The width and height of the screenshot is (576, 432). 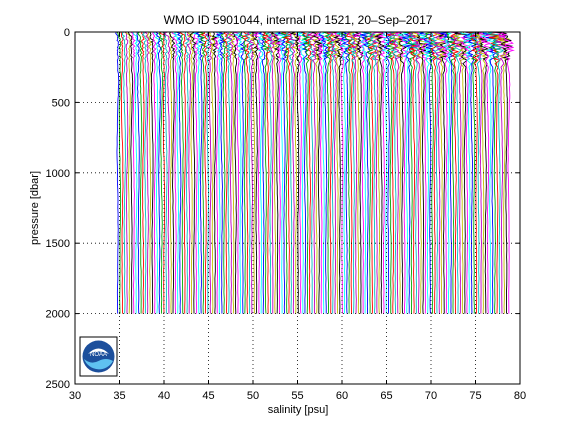 What do you see at coordinates (475, 396) in the screenshot?
I see `x-tick-label: 75` at bounding box center [475, 396].